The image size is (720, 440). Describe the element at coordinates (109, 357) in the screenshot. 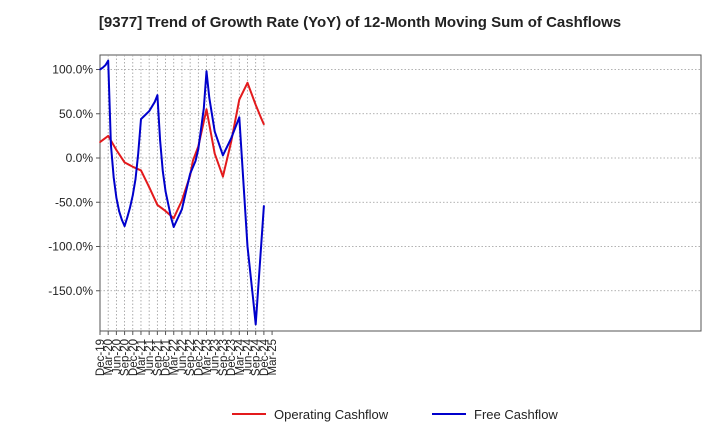

I see `x-tick-label: Mar-20` at that location.